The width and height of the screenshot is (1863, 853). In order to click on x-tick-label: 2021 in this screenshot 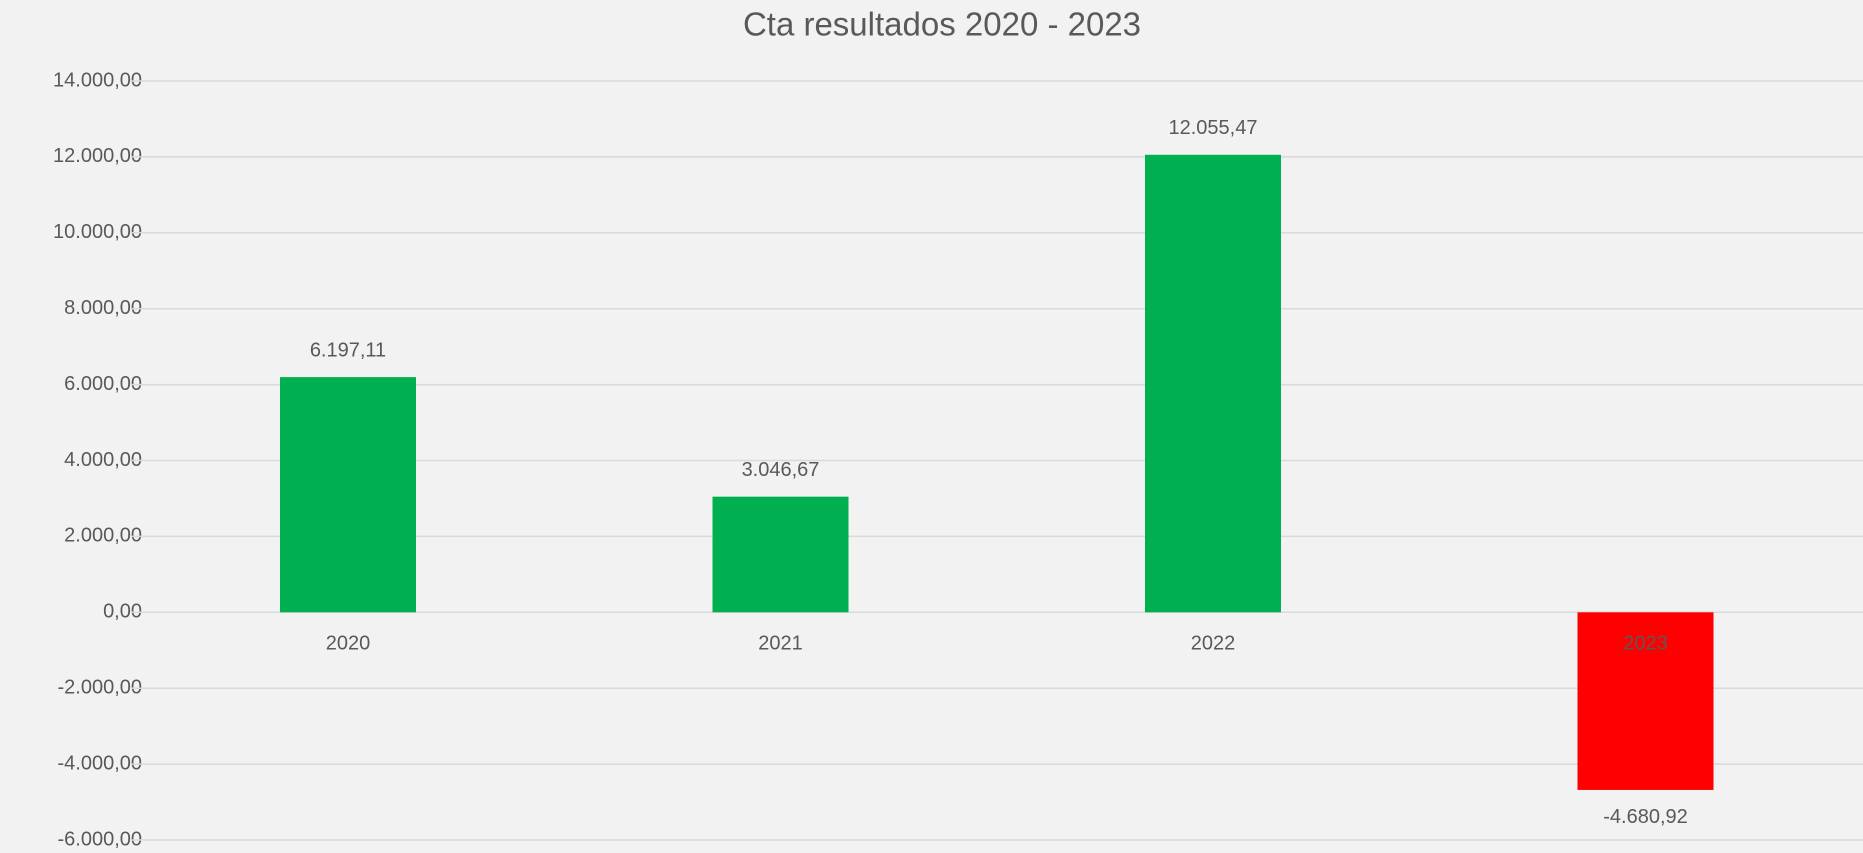, I will do `click(780, 644)`.